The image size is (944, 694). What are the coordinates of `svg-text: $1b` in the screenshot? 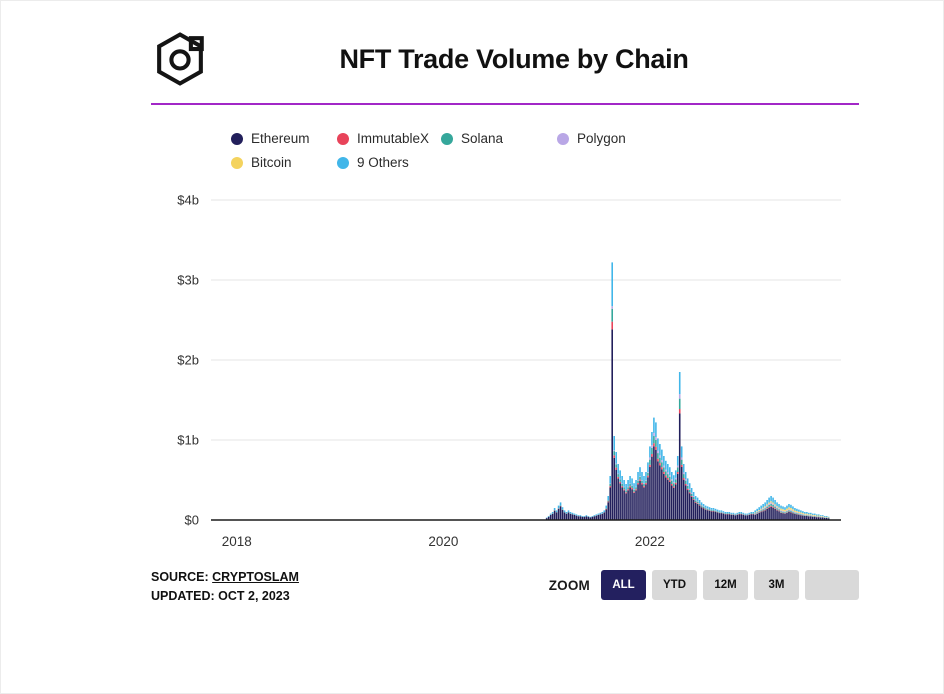 It's located at (188, 440).